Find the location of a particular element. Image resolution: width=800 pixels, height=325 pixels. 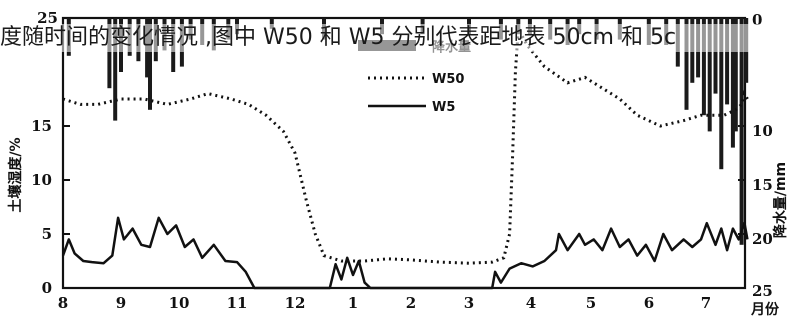

x-axis-title: 月份 is located at coordinates (765, 309).